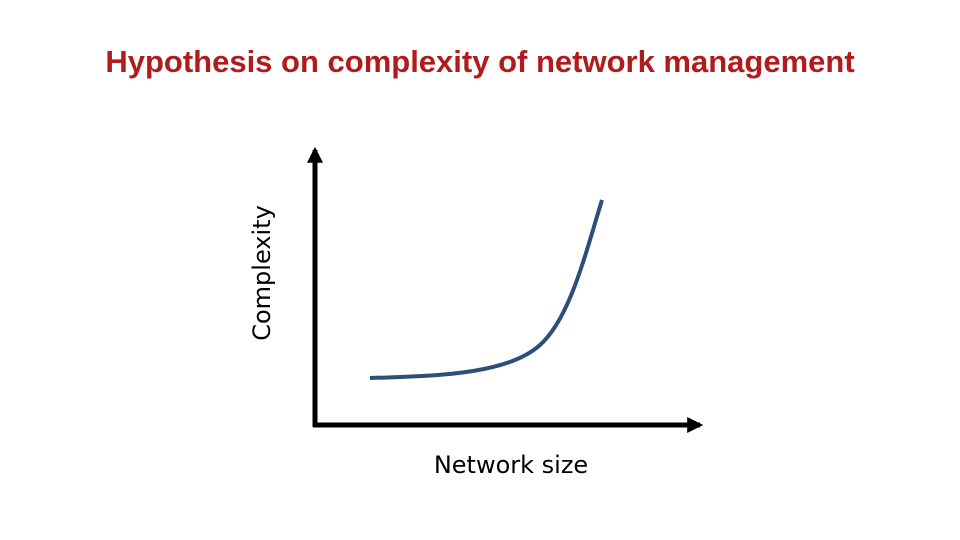 Image resolution: width=960 pixels, height=540 pixels. I want to click on x-axis-label: Network size, so click(511, 465).